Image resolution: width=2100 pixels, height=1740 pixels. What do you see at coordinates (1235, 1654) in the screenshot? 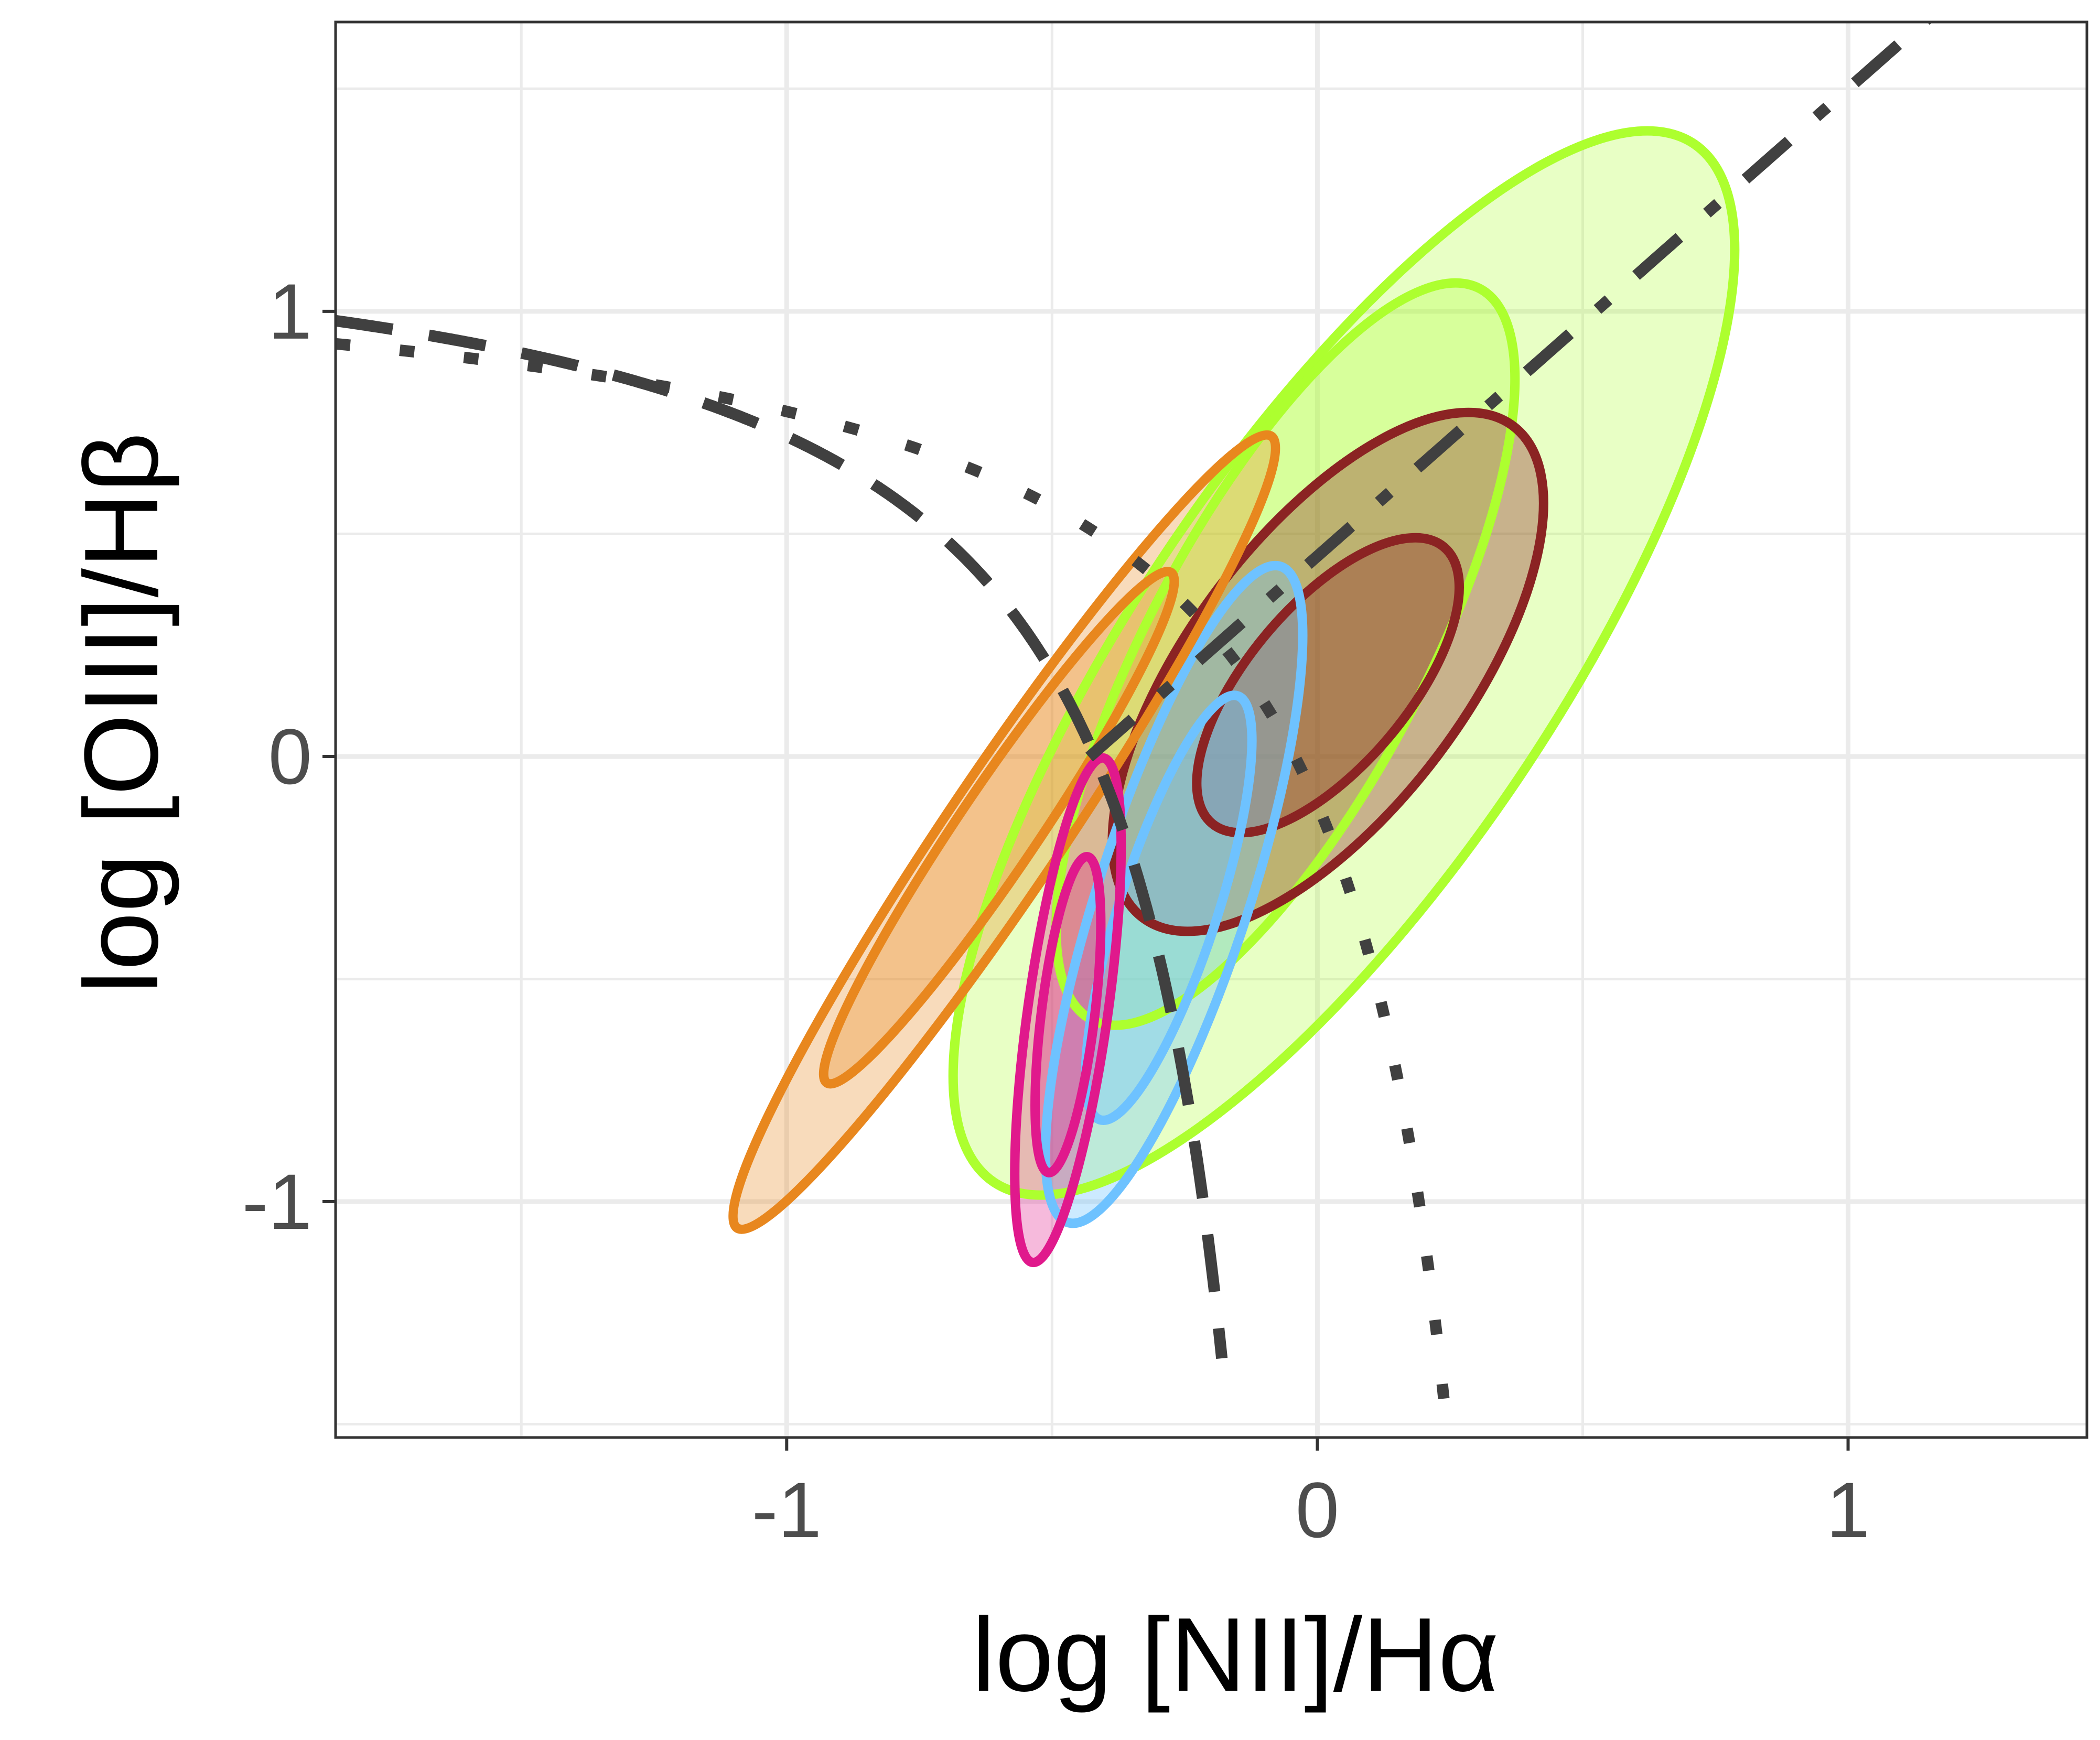
I see `x-axis-title: log [NII]/Hα` at bounding box center [1235, 1654].